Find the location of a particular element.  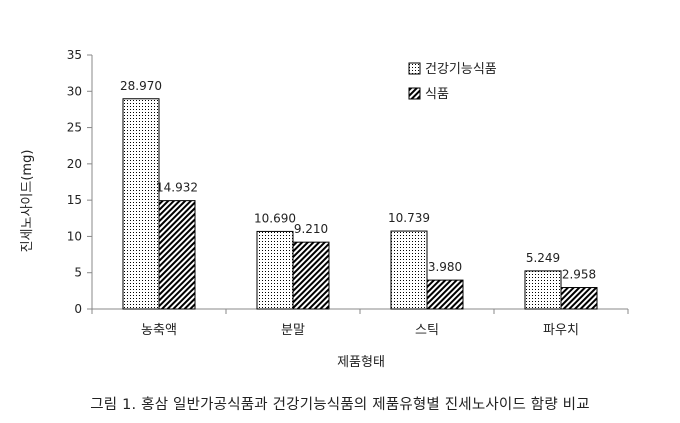

y-tick-label: 35 is located at coordinates (74, 55).